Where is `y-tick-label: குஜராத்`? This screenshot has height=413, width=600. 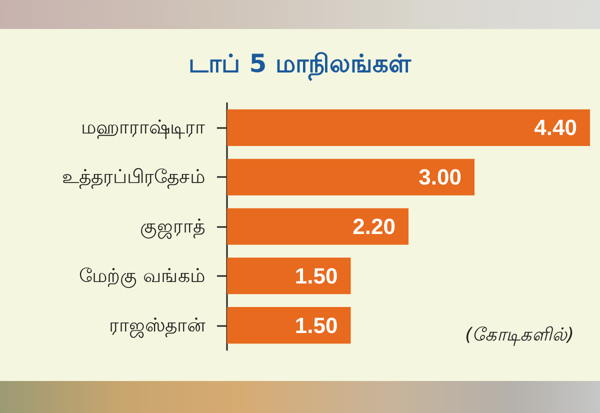 y-tick-label: குஜராத் is located at coordinates (172, 227).